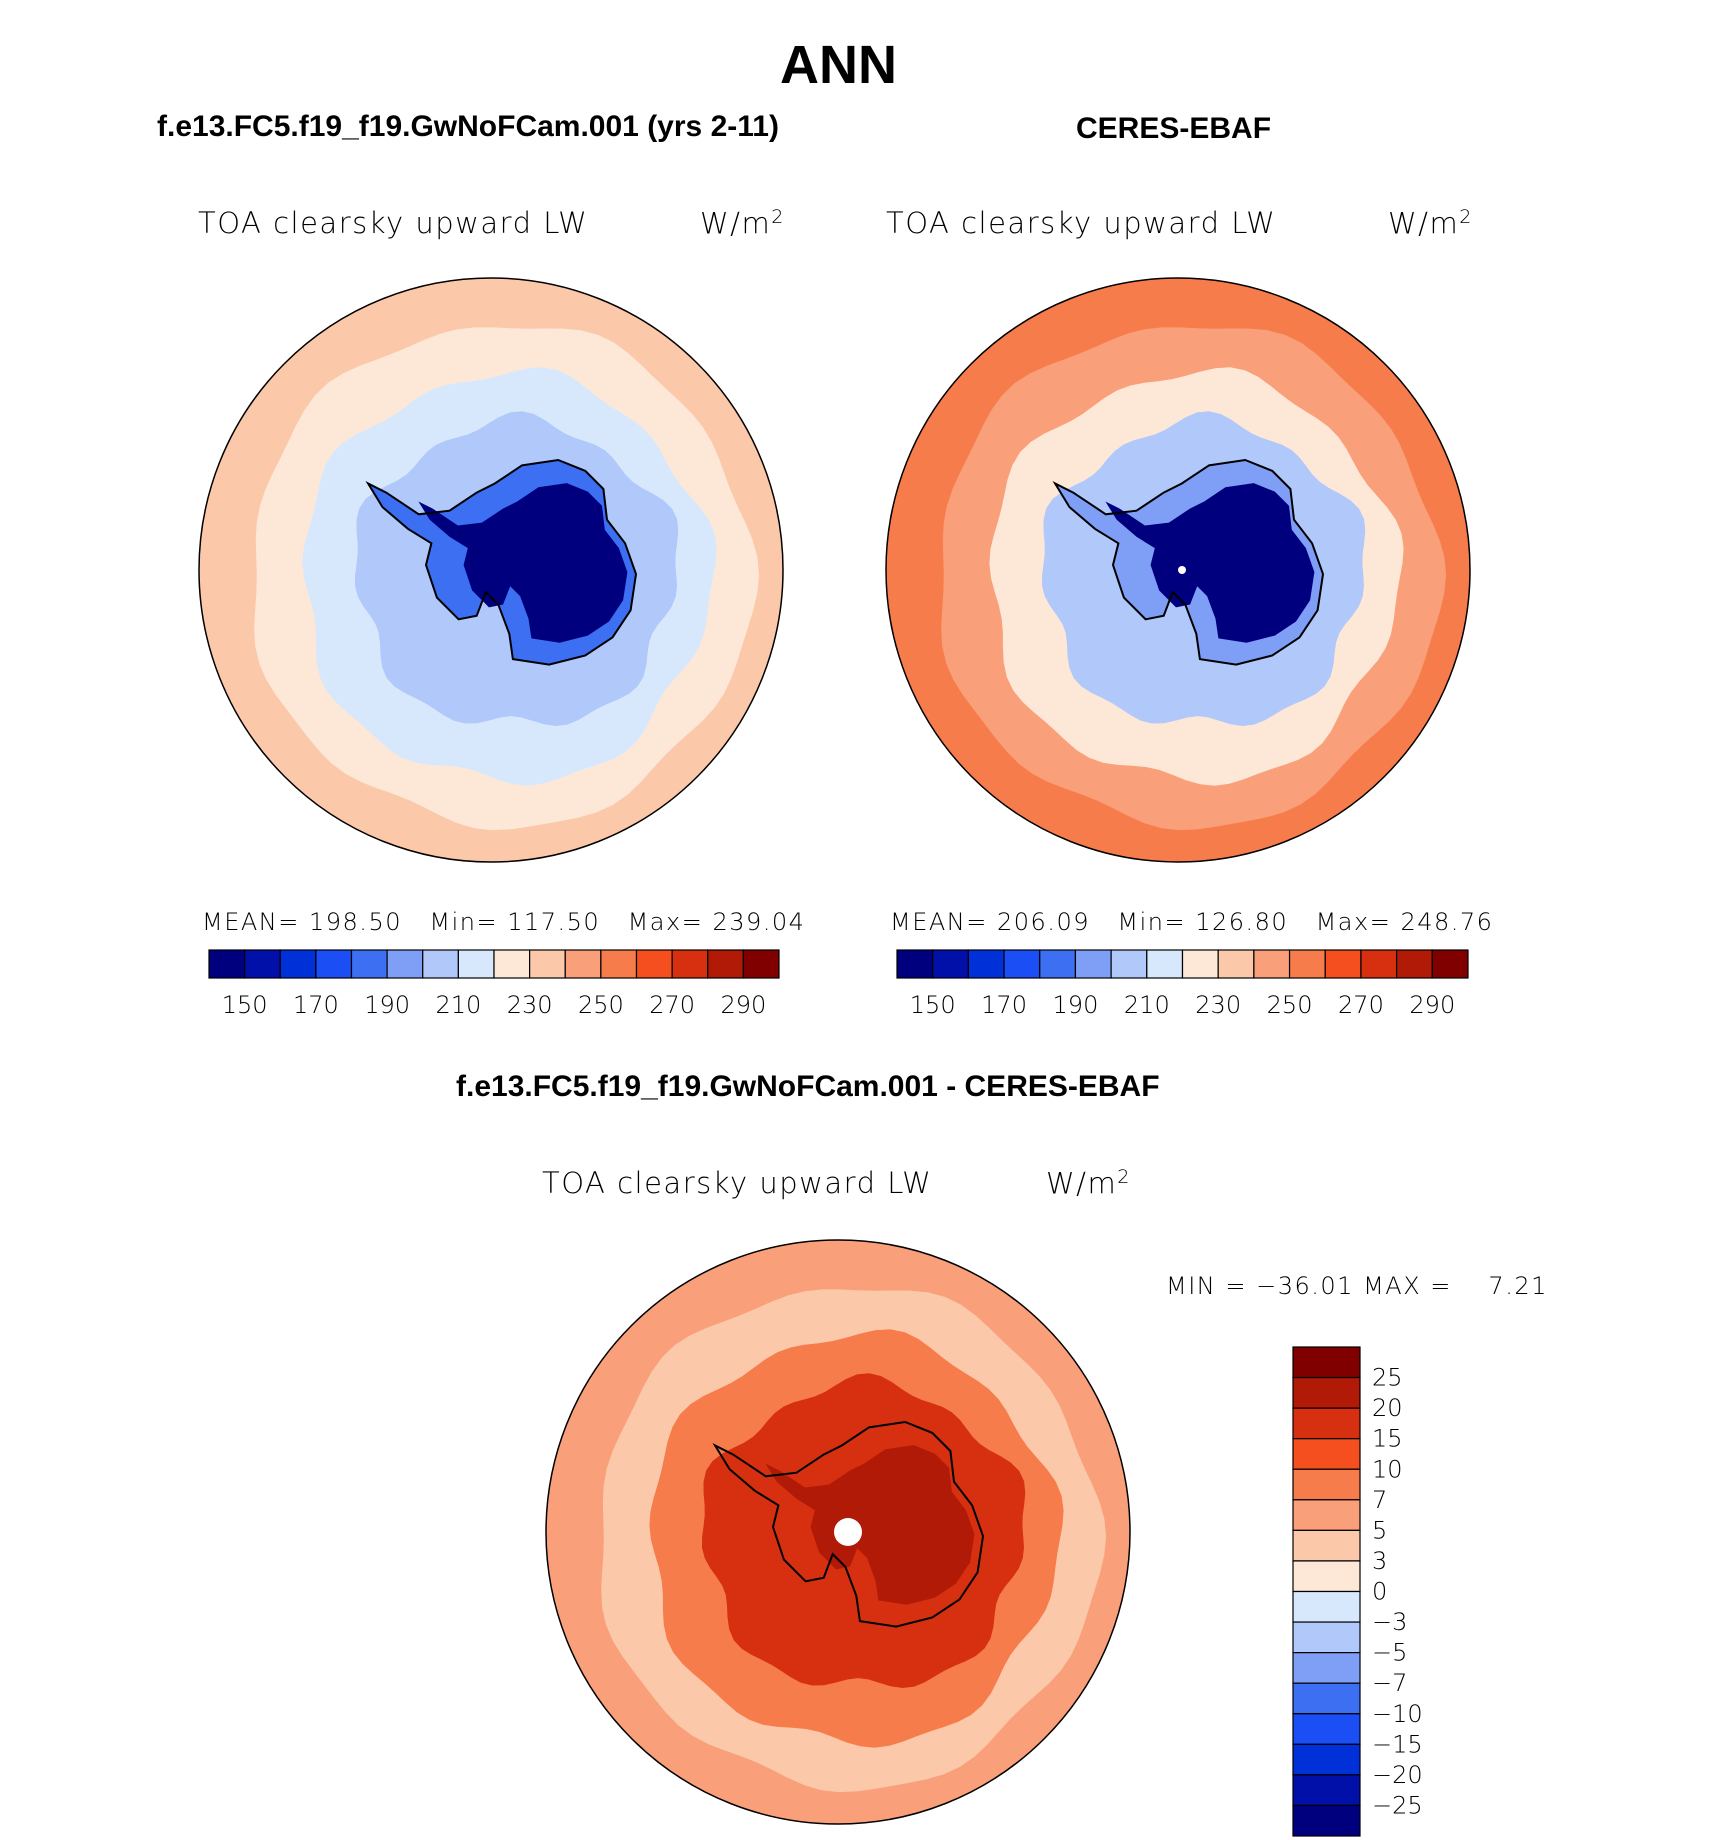  Describe the element at coordinates (665, 922) in the screenshot. I see `left-max-label: Max=` at that location.